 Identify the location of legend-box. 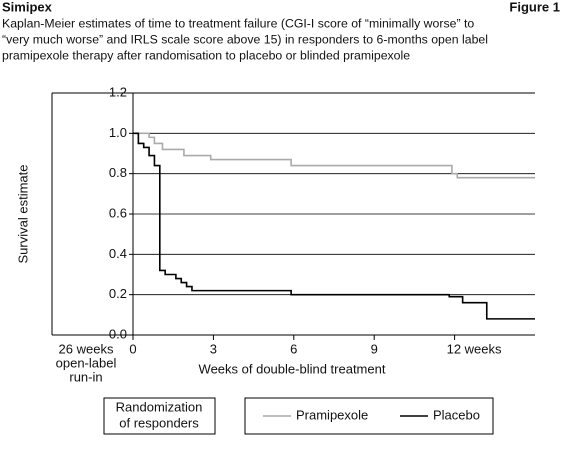
(369, 416).